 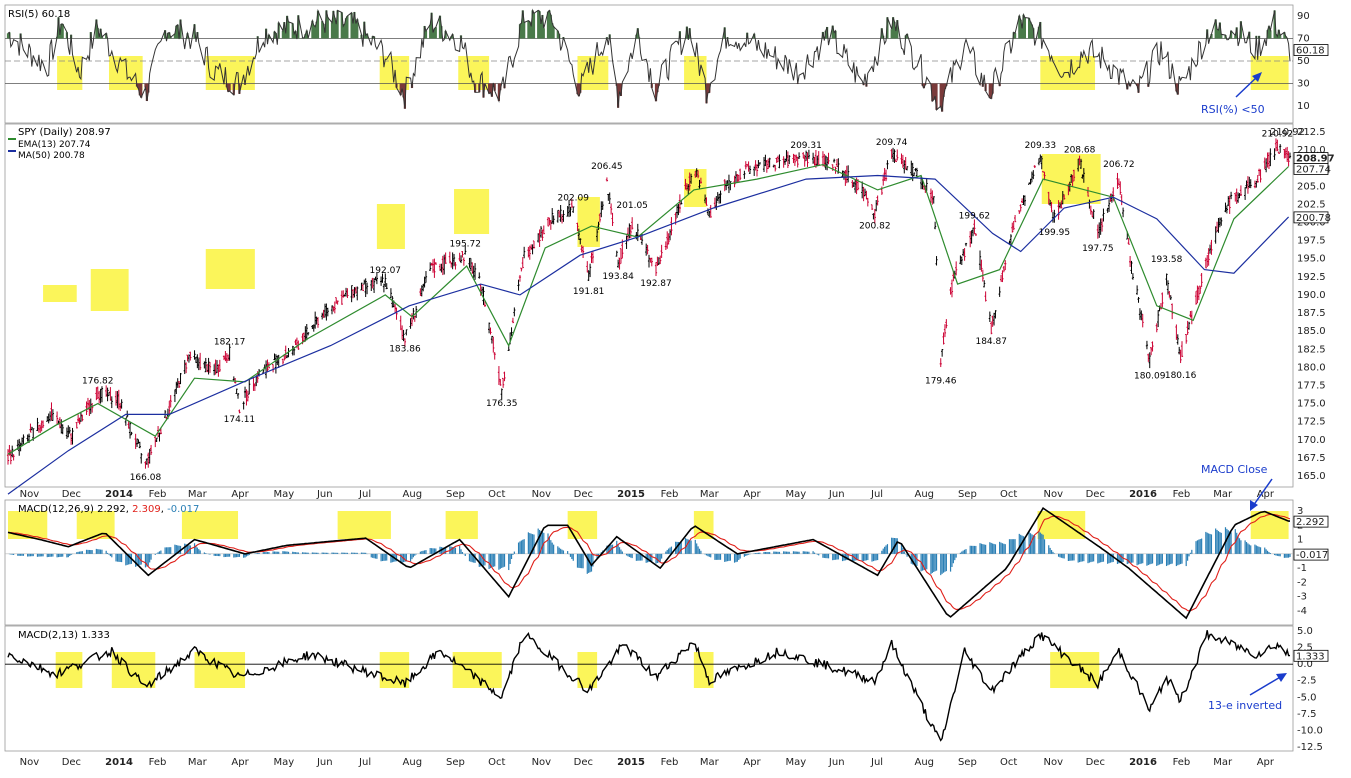 I want to click on price-point-label: 193.84, so click(x=618, y=277).